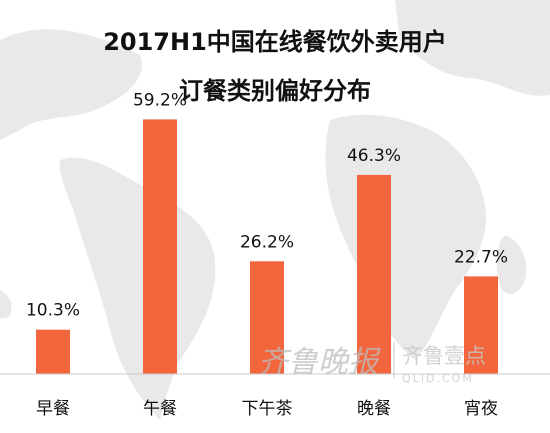 This screenshot has height=433, width=550. What do you see at coordinates (267, 409) in the screenshot?
I see `category-label-2: 下午茶` at bounding box center [267, 409].